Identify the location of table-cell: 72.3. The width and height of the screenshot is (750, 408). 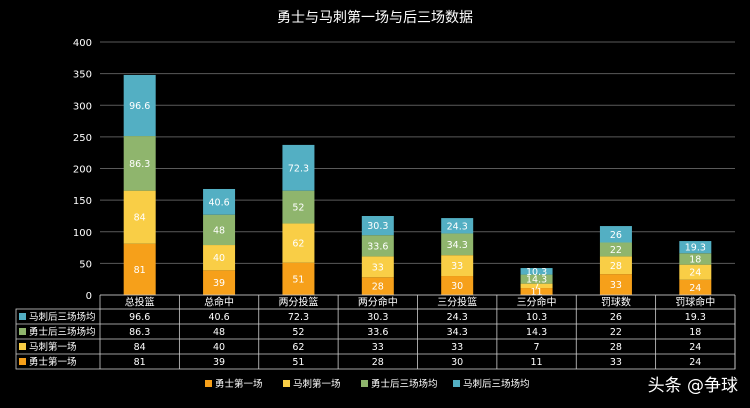
(298, 317).